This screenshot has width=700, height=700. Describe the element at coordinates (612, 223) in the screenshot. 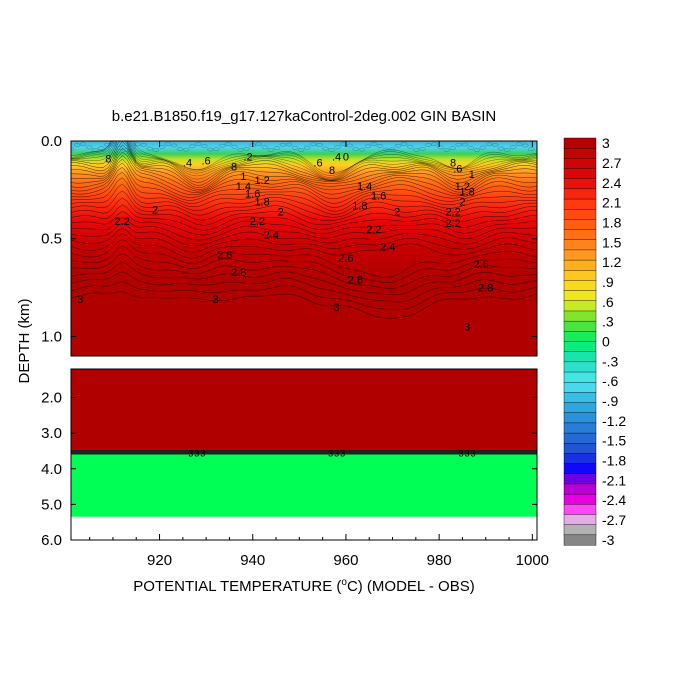

I see `colorbar-tick-label: 1.8` at that location.